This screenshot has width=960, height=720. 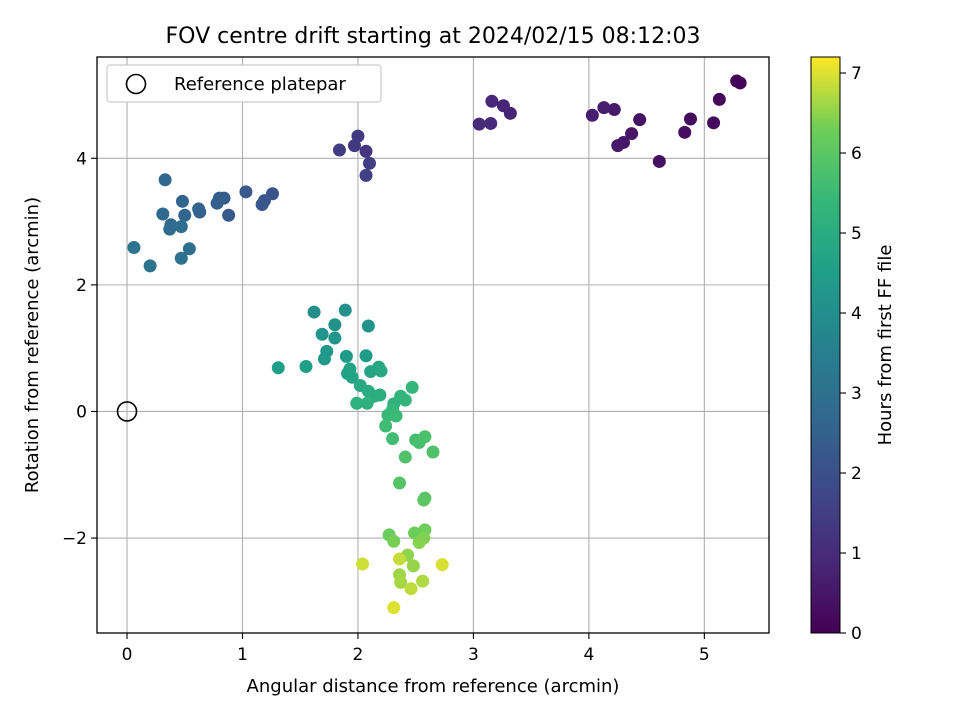 I want to click on colorbar-tick-label: 4, so click(x=856, y=314).